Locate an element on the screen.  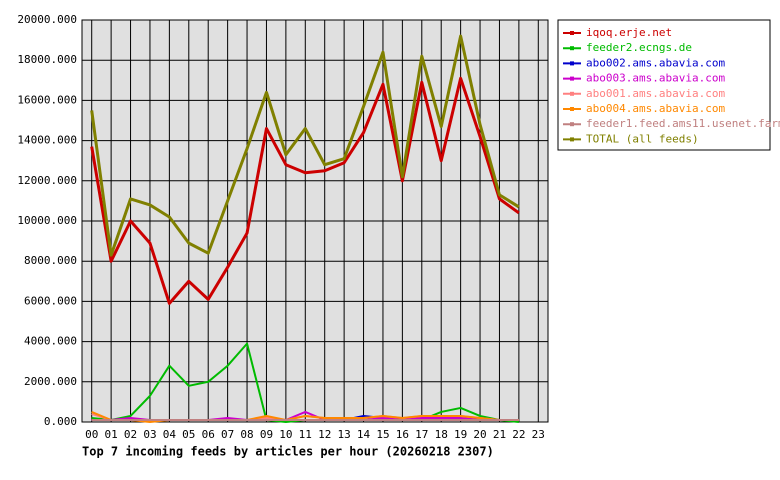
y-tick-label: 10000.000 is located at coordinates (47, 220).